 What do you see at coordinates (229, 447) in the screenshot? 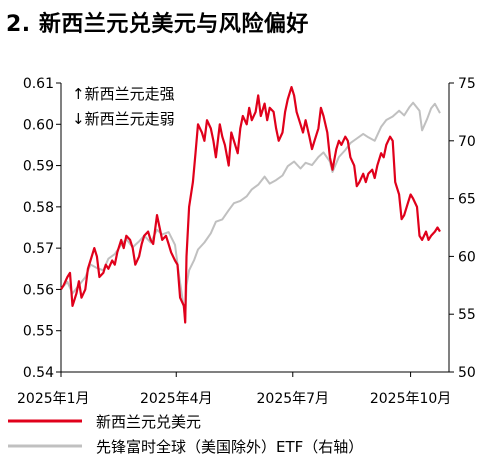
I see `legend-label: 先锋富时全球（美国除外）ETF（右轴）` at bounding box center [229, 447].